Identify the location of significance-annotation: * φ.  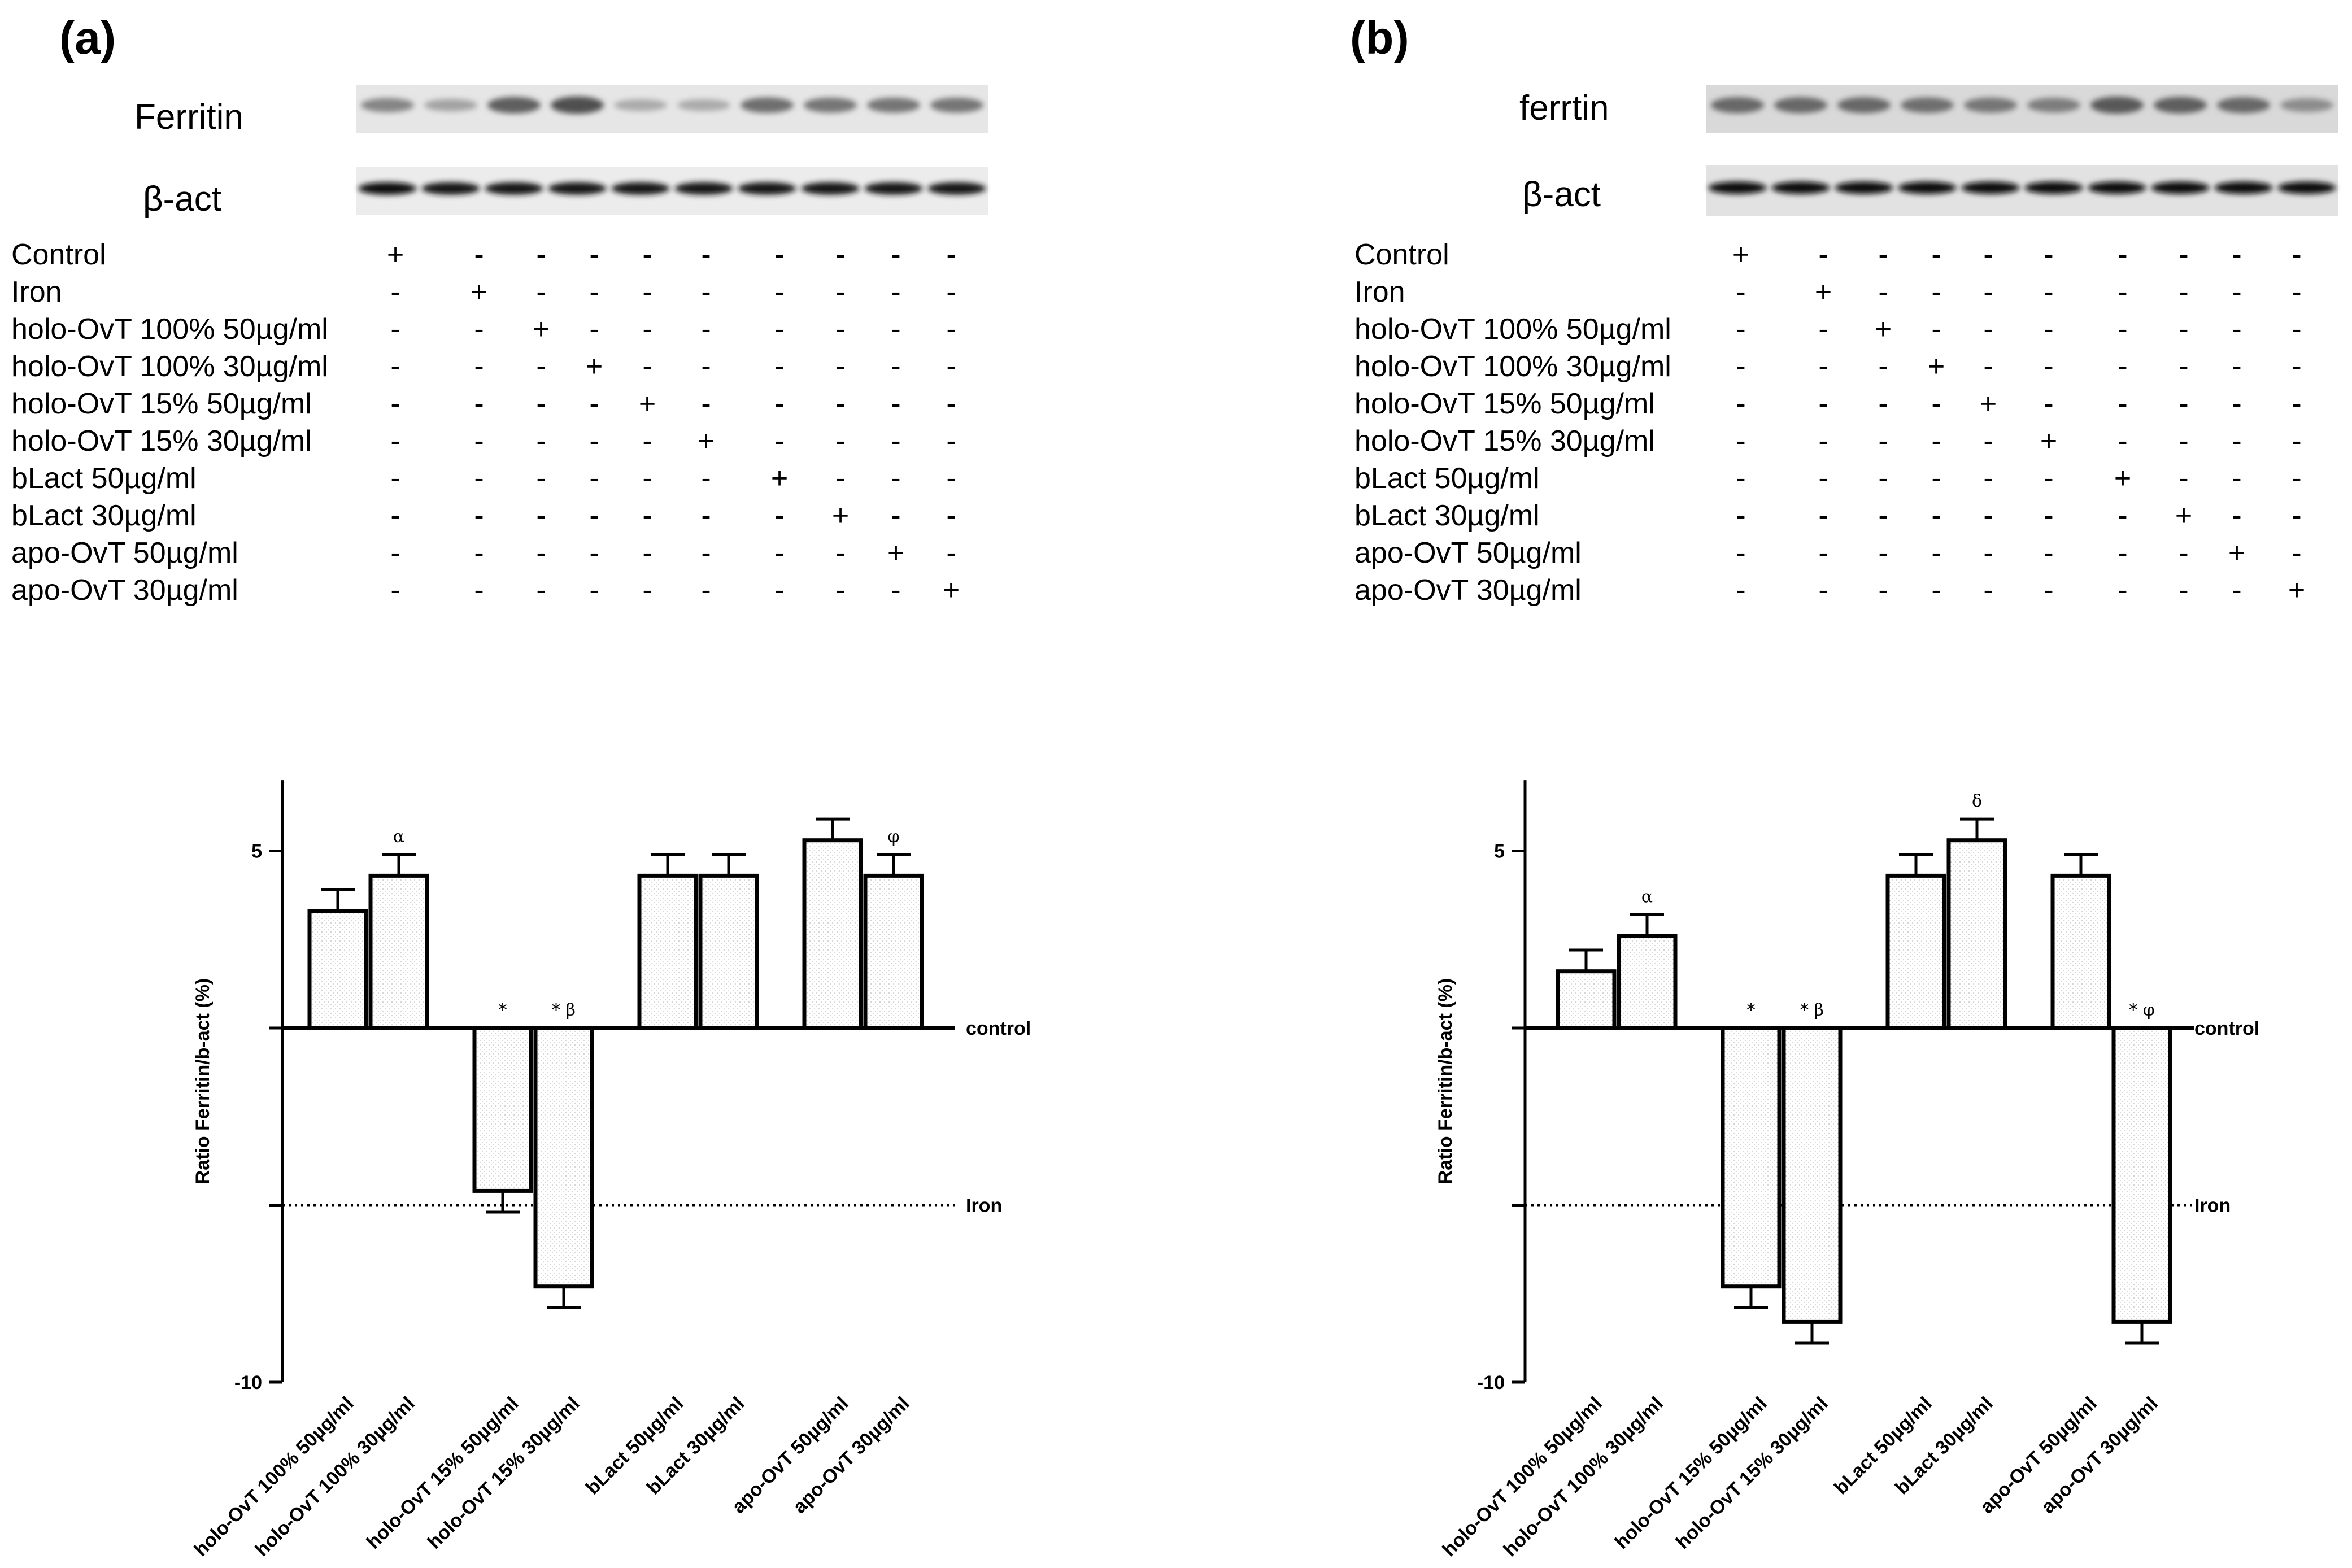
(2142, 1010).